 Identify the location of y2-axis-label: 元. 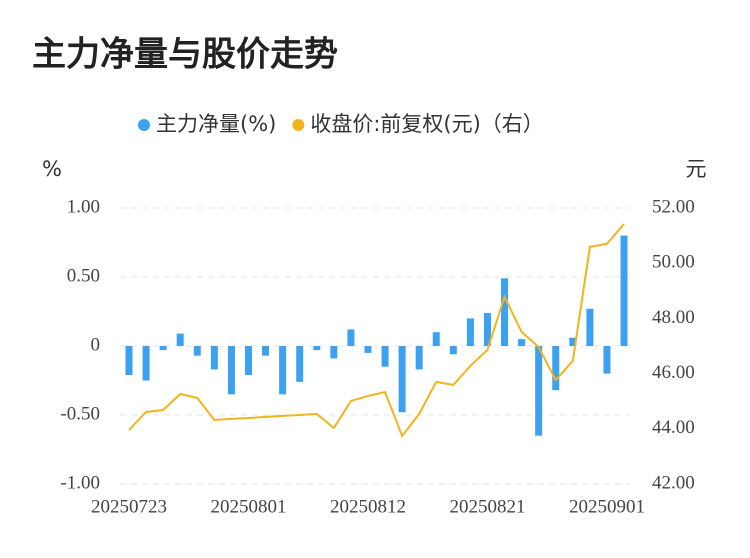
(696, 169).